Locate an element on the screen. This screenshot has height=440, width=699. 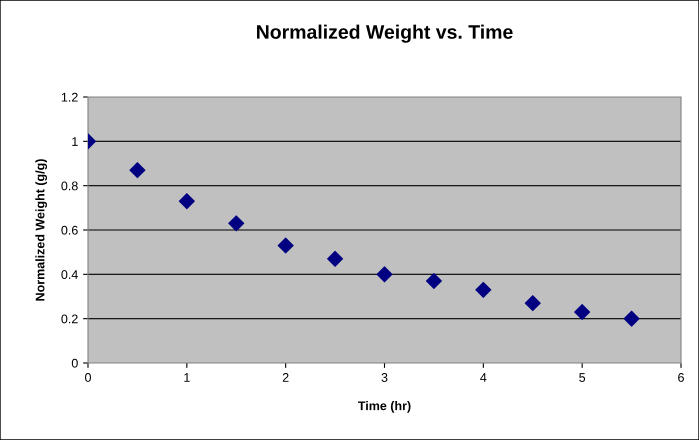
chart-title: Normalized Weight vs. Time is located at coordinates (385, 33).